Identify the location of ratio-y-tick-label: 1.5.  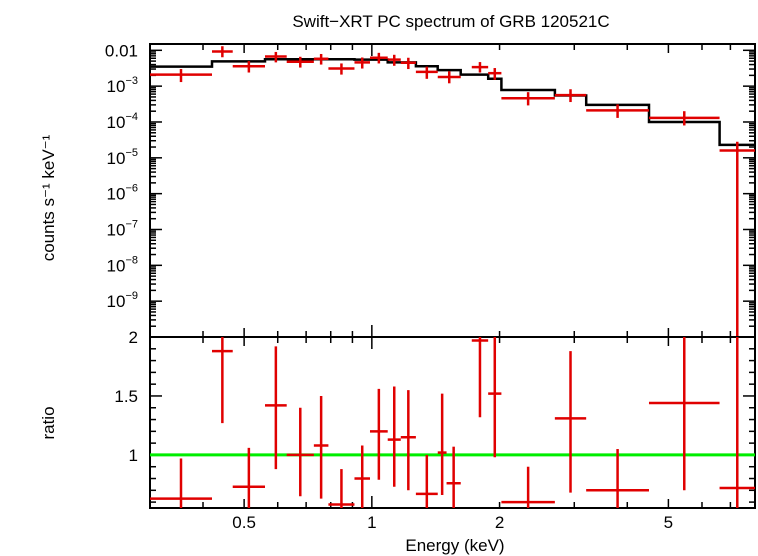
(126, 396).